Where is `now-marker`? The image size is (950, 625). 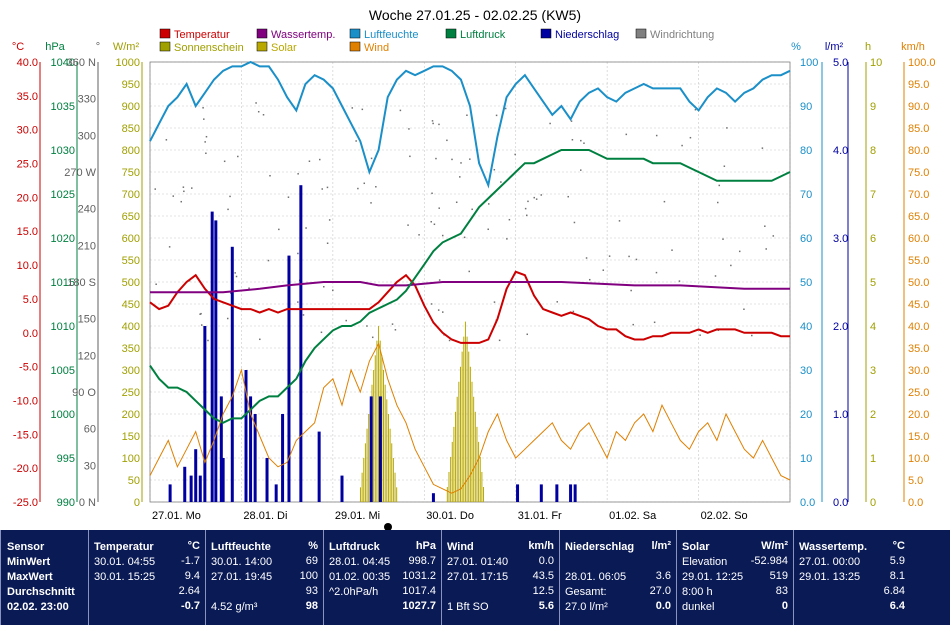
now-marker is located at coordinates (388, 526).